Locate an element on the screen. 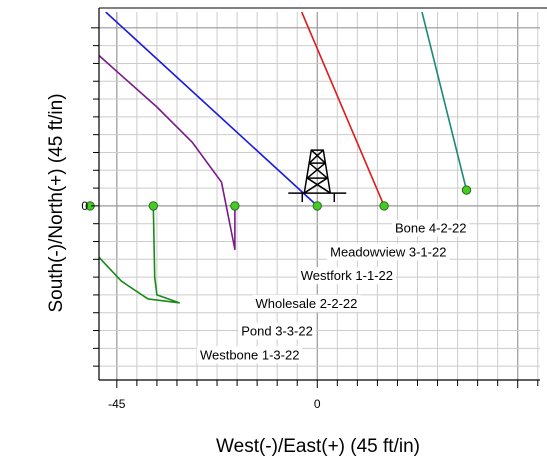  drilling-rig-icon is located at coordinates (317, 176).